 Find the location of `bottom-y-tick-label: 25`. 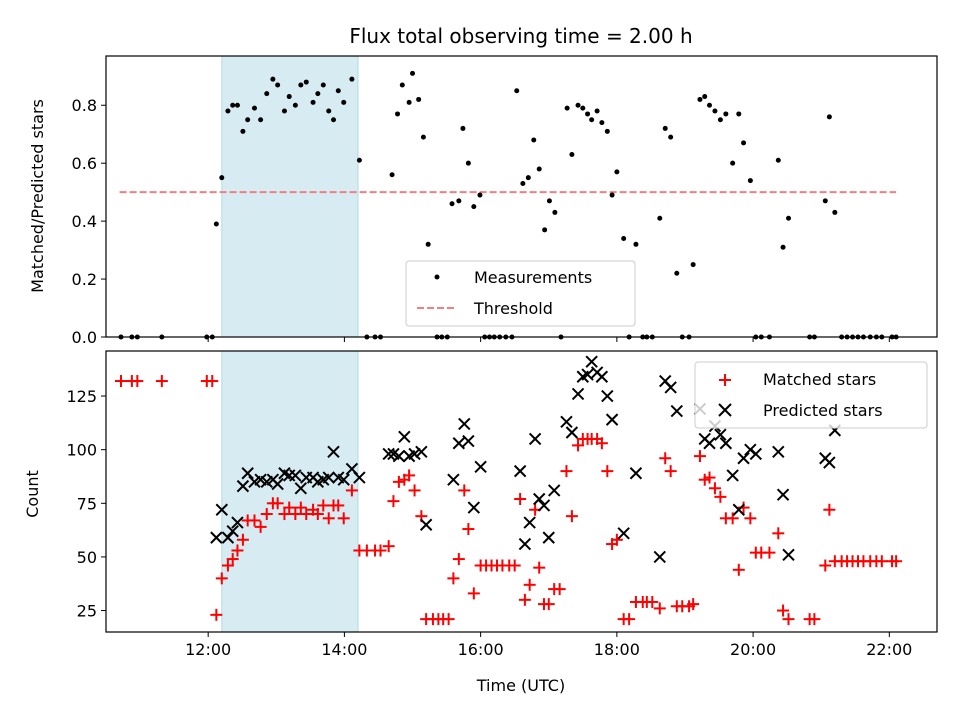

bottom-y-tick-label: 25 is located at coordinates (87, 611).